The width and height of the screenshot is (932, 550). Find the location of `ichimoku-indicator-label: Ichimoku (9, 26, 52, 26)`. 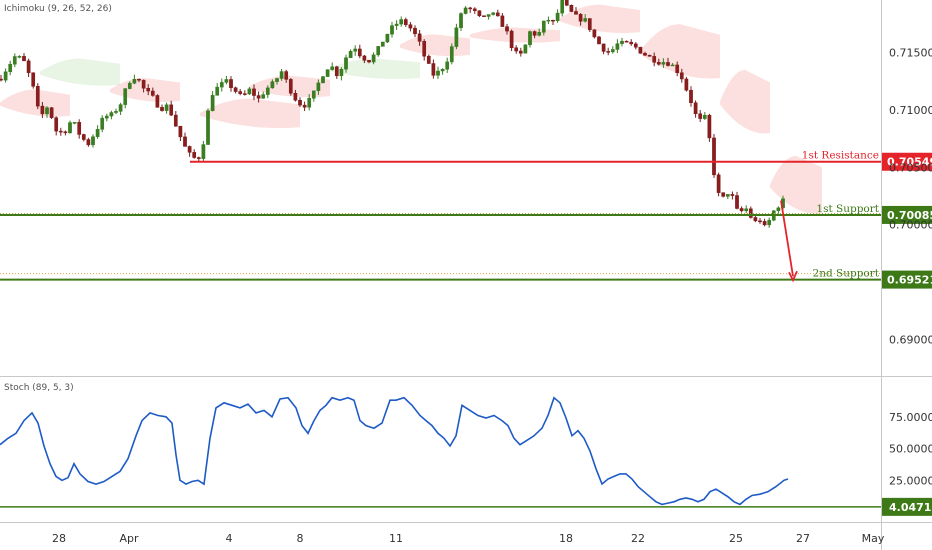

ichimoku-indicator-label: Ichimoku (9, 26, 52, 26) is located at coordinates (58, 9).